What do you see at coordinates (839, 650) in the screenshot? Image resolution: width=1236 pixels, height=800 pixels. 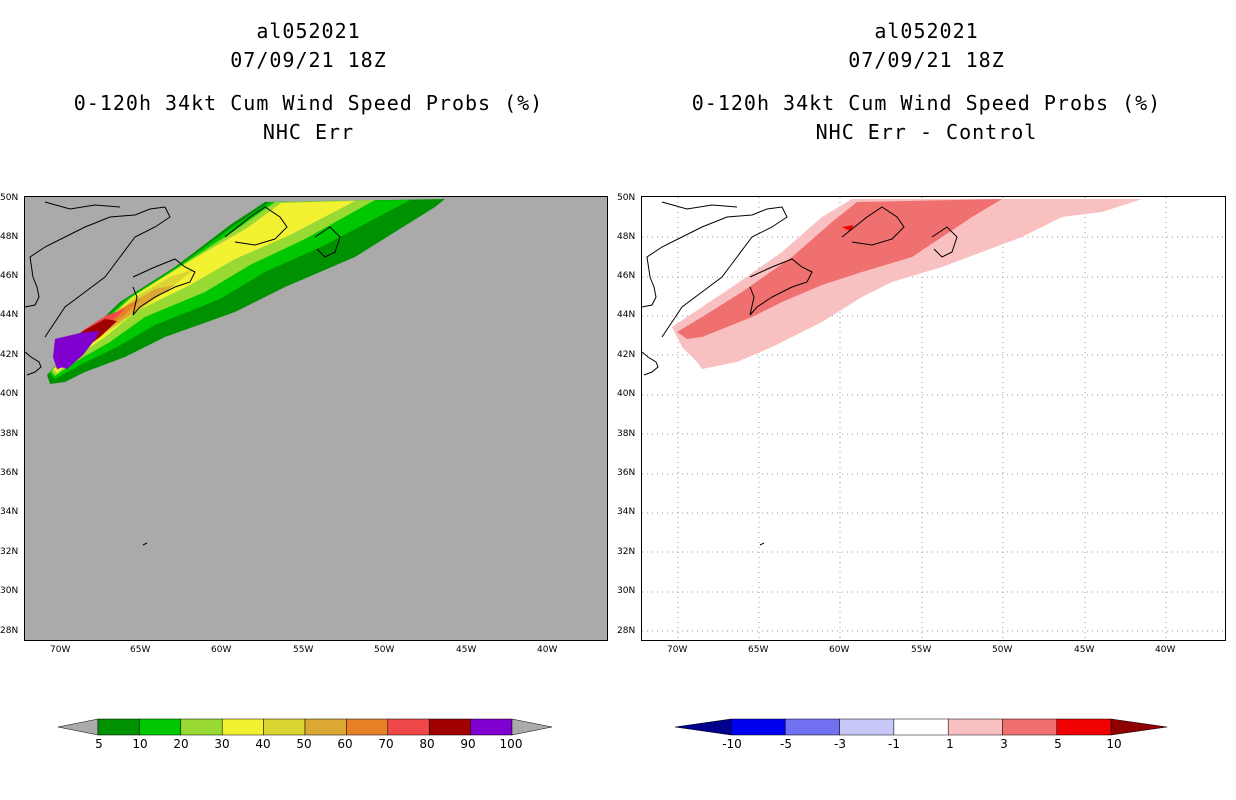 I see `right-lon-label: 60W` at bounding box center [839, 650].